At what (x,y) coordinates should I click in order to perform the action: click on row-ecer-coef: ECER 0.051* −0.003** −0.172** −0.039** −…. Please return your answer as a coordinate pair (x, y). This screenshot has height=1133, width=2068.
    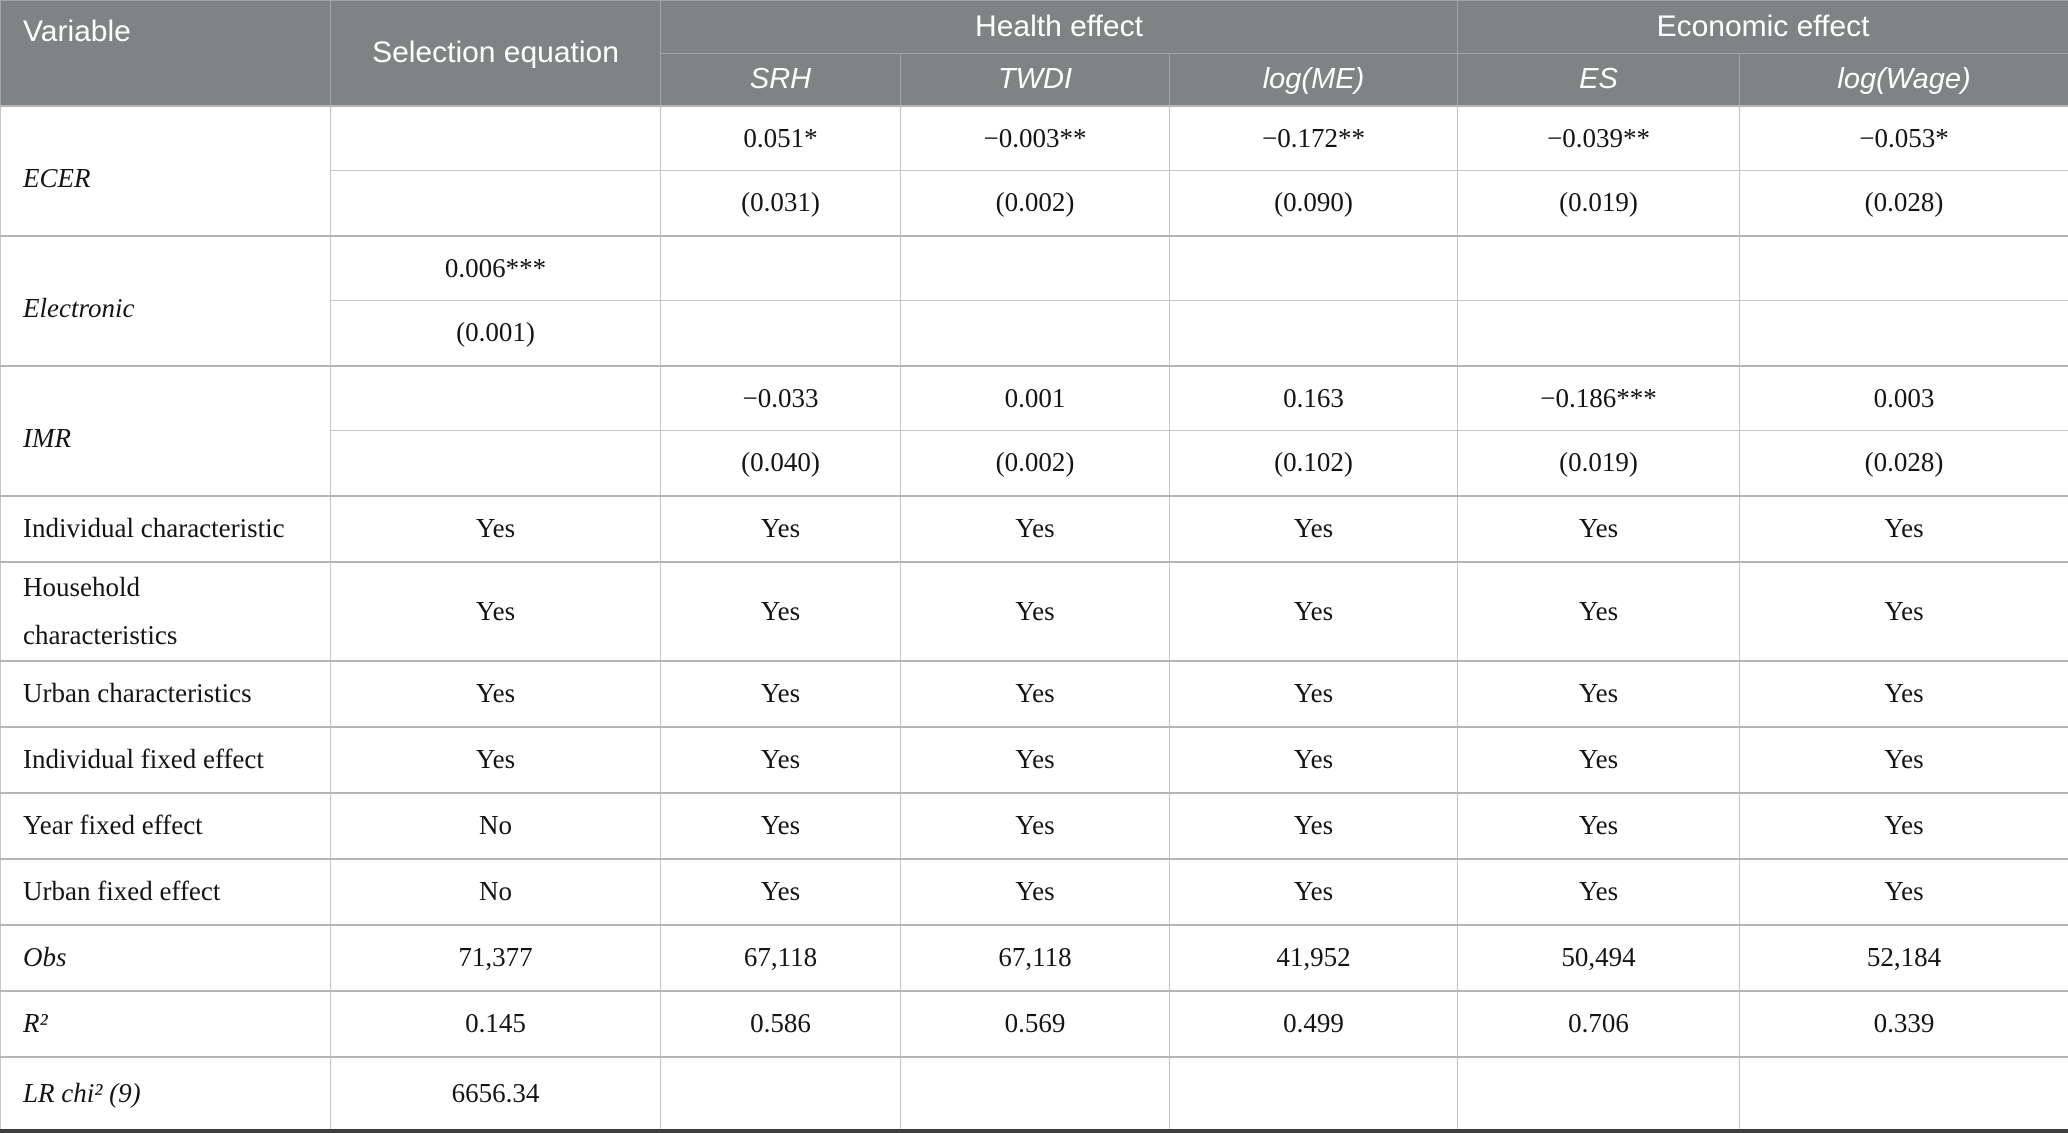
    Looking at the image, I should click on (1034, 138).